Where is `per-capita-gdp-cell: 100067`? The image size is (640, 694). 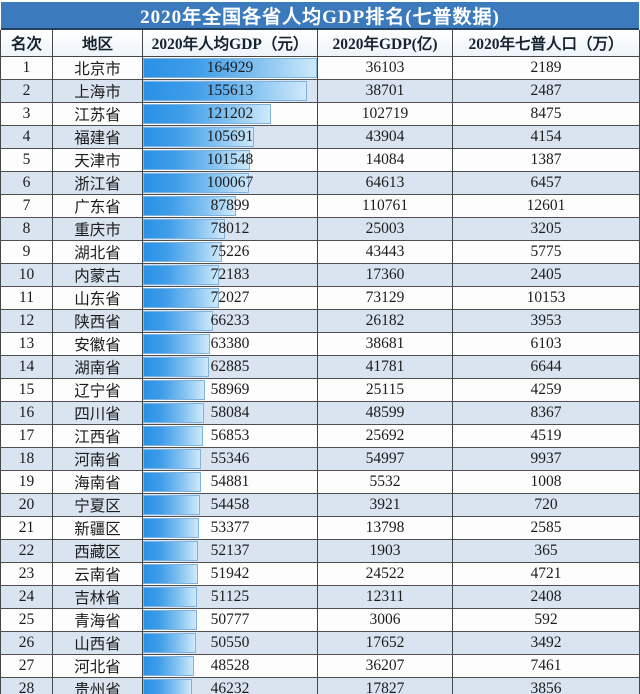
per-capita-gdp-cell: 100067 is located at coordinates (230, 183).